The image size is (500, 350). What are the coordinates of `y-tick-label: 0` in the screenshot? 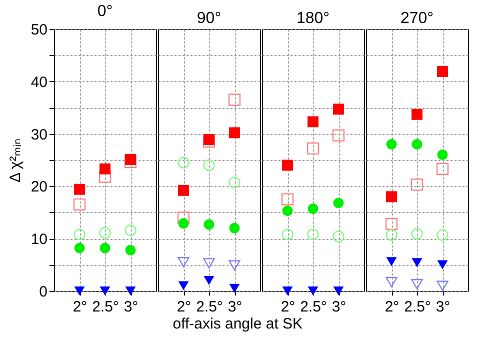 It's located at (43, 292).